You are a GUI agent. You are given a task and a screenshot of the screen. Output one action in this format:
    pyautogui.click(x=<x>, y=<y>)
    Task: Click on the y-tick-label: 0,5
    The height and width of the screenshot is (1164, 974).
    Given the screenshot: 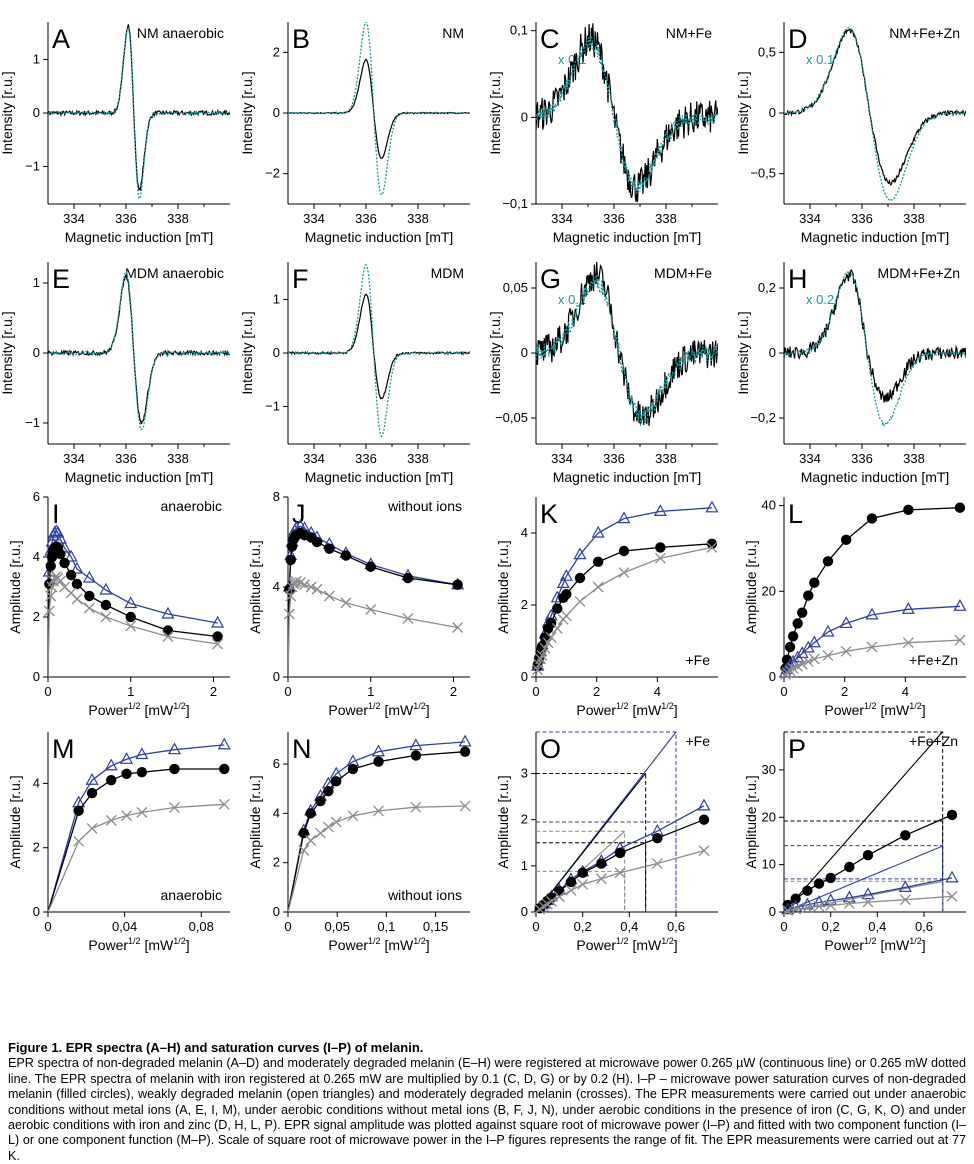 What is the action you would take?
    pyautogui.click(x=767, y=51)
    